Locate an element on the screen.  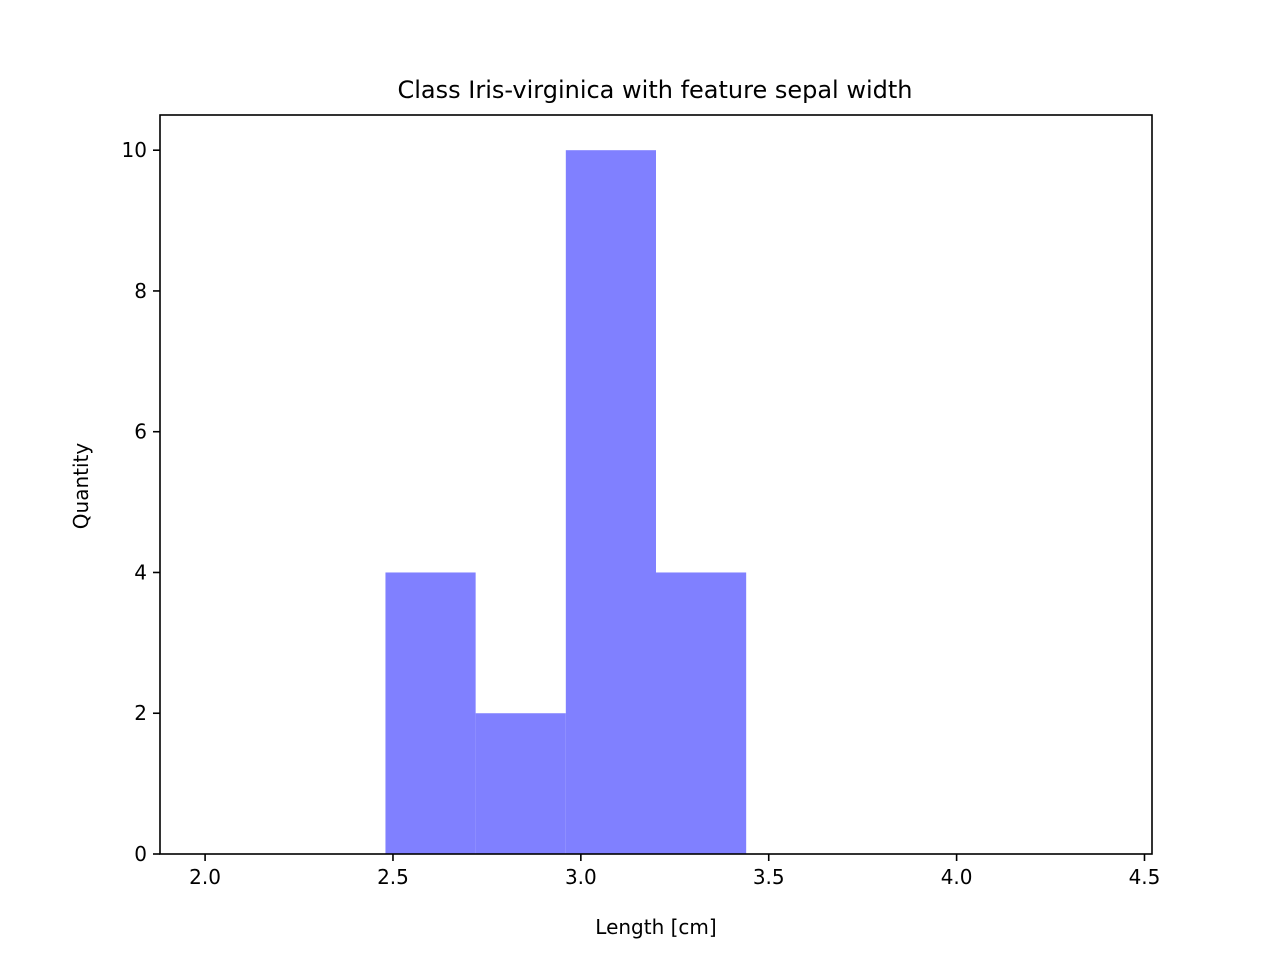
x-axis: 2.0 2.5 3.0 3.5 4.0 4.5 is located at coordinates (674, 871).